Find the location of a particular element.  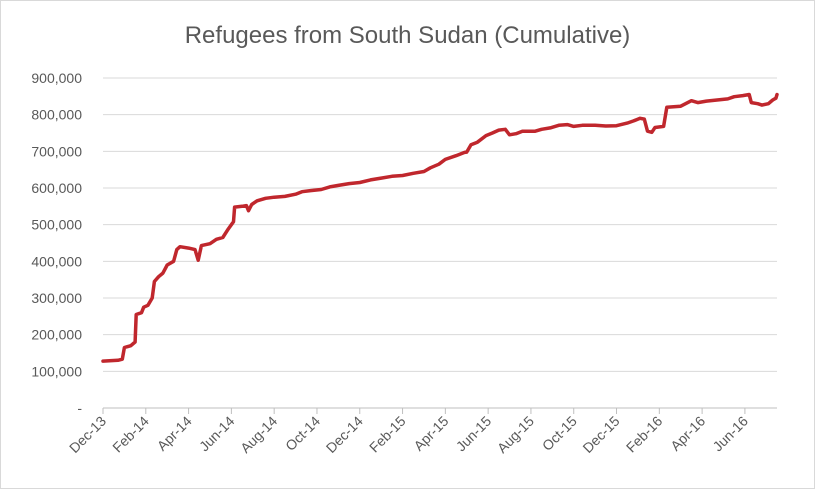

y-tick-label: 300,000 is located at coordinates (56, 298).